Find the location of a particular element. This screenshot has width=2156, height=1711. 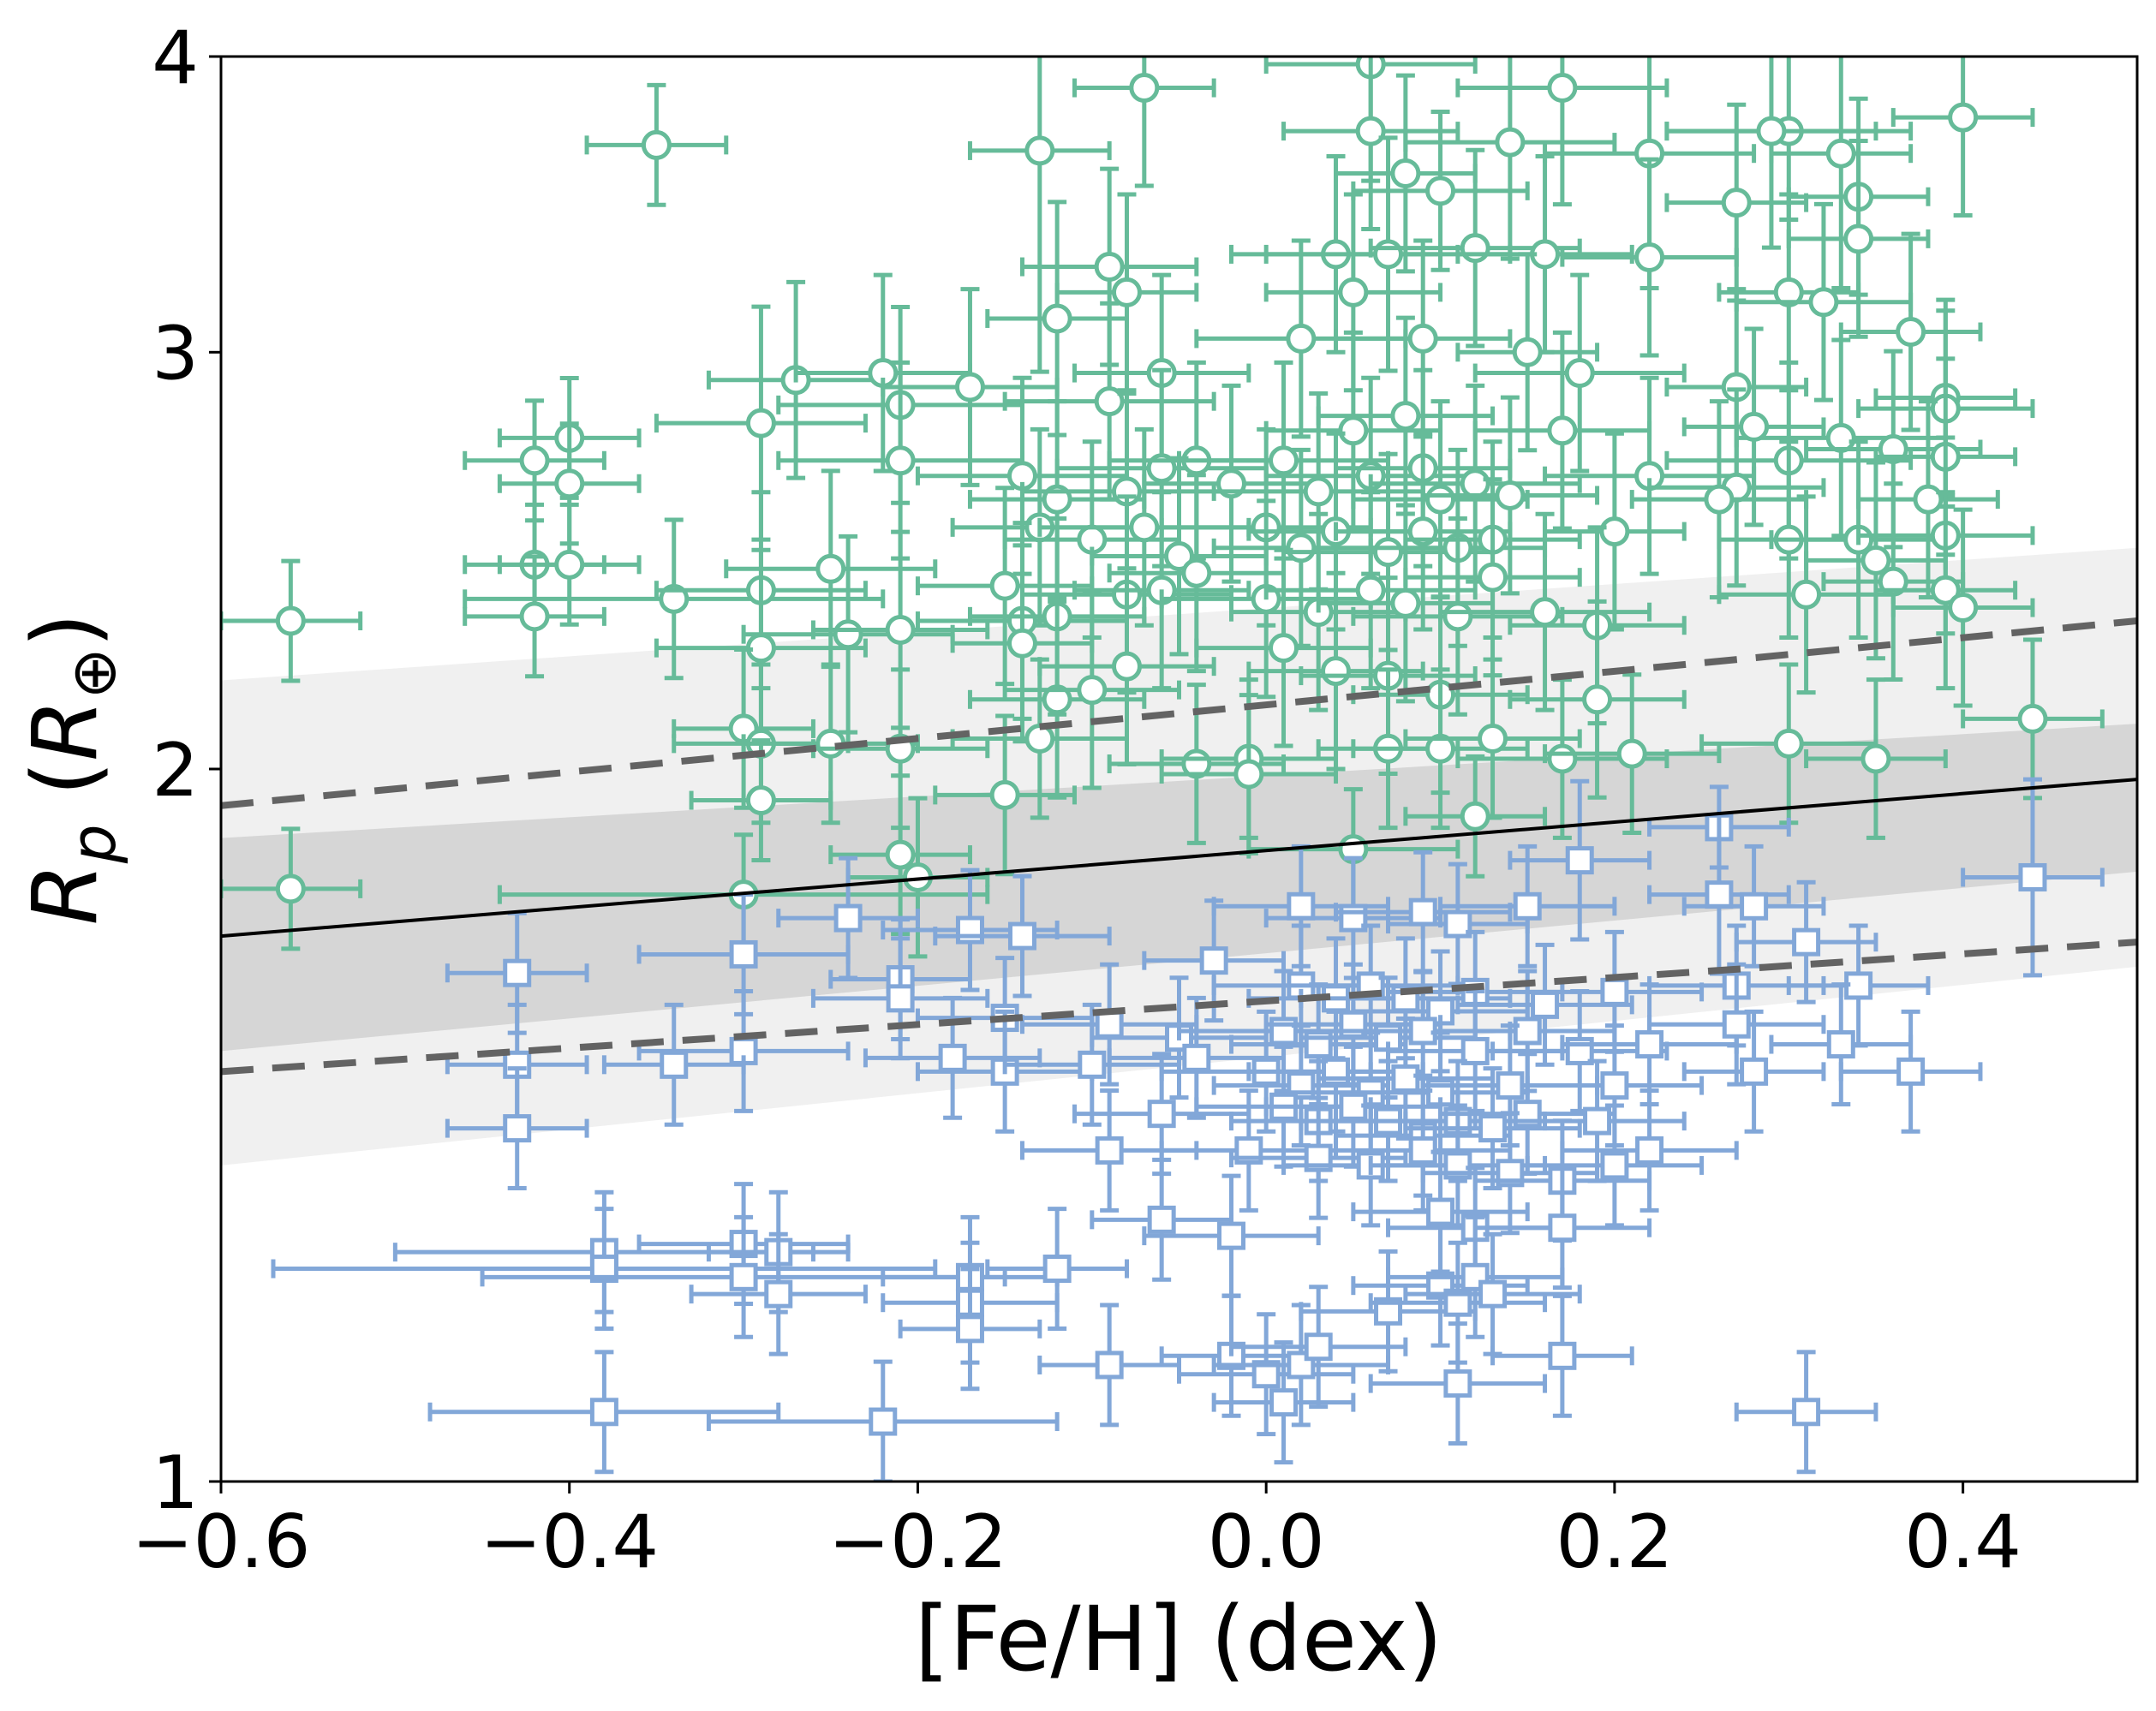

y-axis-ticks: 1 2 3 4 is located at coordinates (186, 770).